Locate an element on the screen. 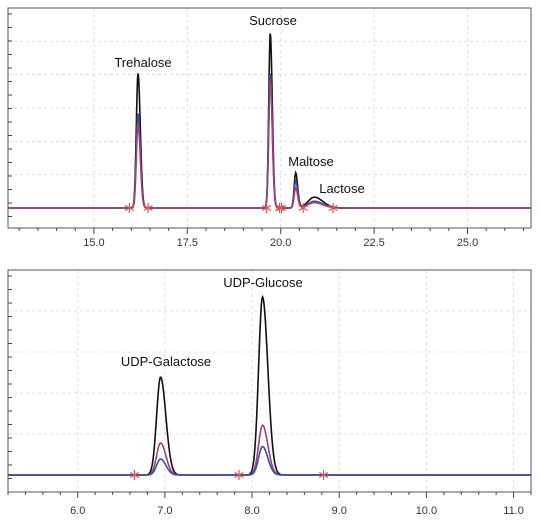 This screenshot has height=520, width=540. x-tick-label: 9.0 is located at coordinates (339, 511).